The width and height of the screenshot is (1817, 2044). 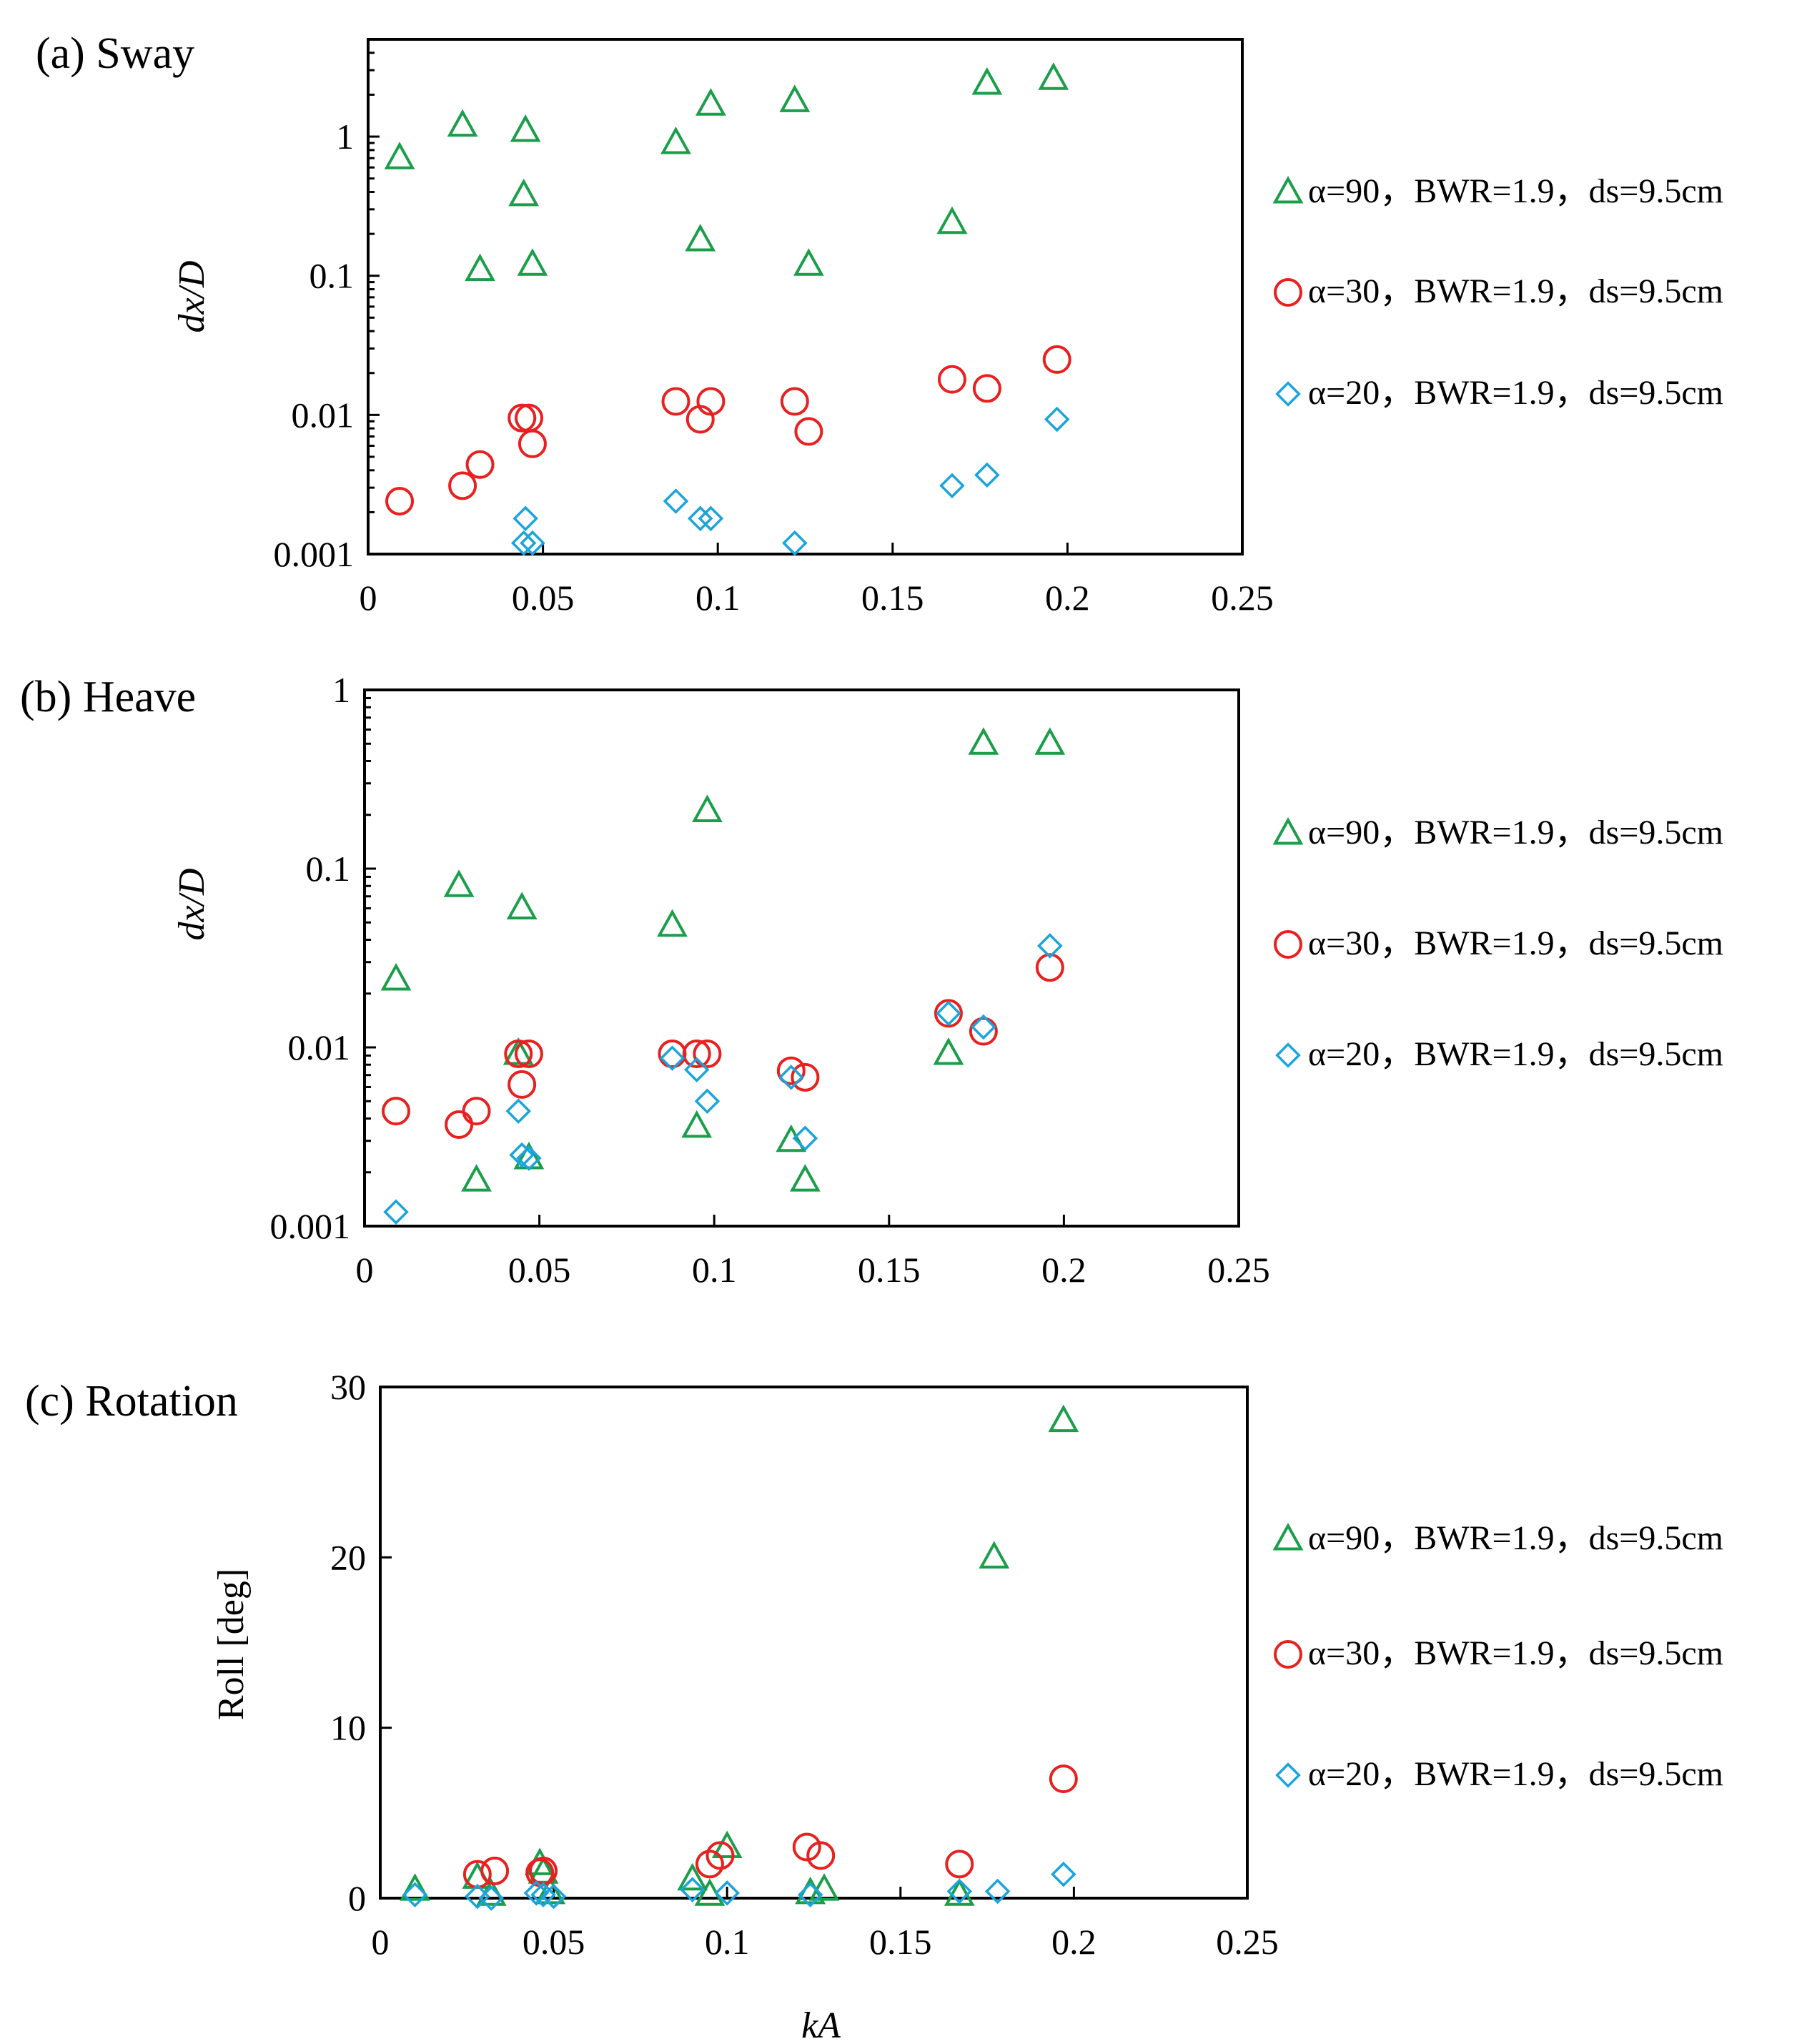 I want to click on y-tick-label: 10, so click(x=348, y=1728).